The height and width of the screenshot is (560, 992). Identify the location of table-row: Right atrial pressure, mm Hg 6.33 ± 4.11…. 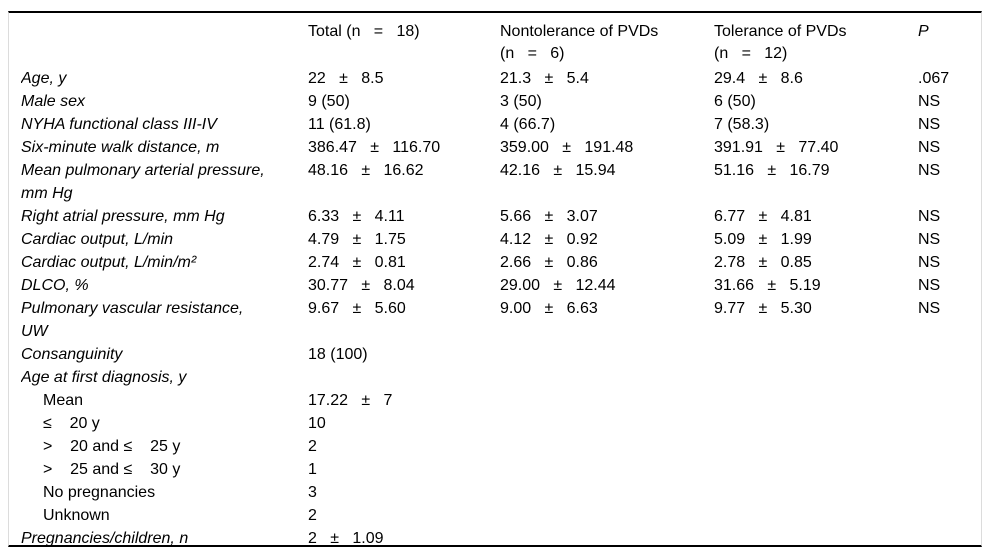
(501, 216).